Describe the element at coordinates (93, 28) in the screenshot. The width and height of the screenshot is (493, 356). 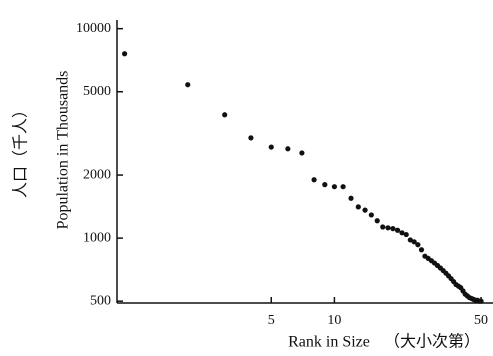
I see `y-tick-label: 10000` at that location.